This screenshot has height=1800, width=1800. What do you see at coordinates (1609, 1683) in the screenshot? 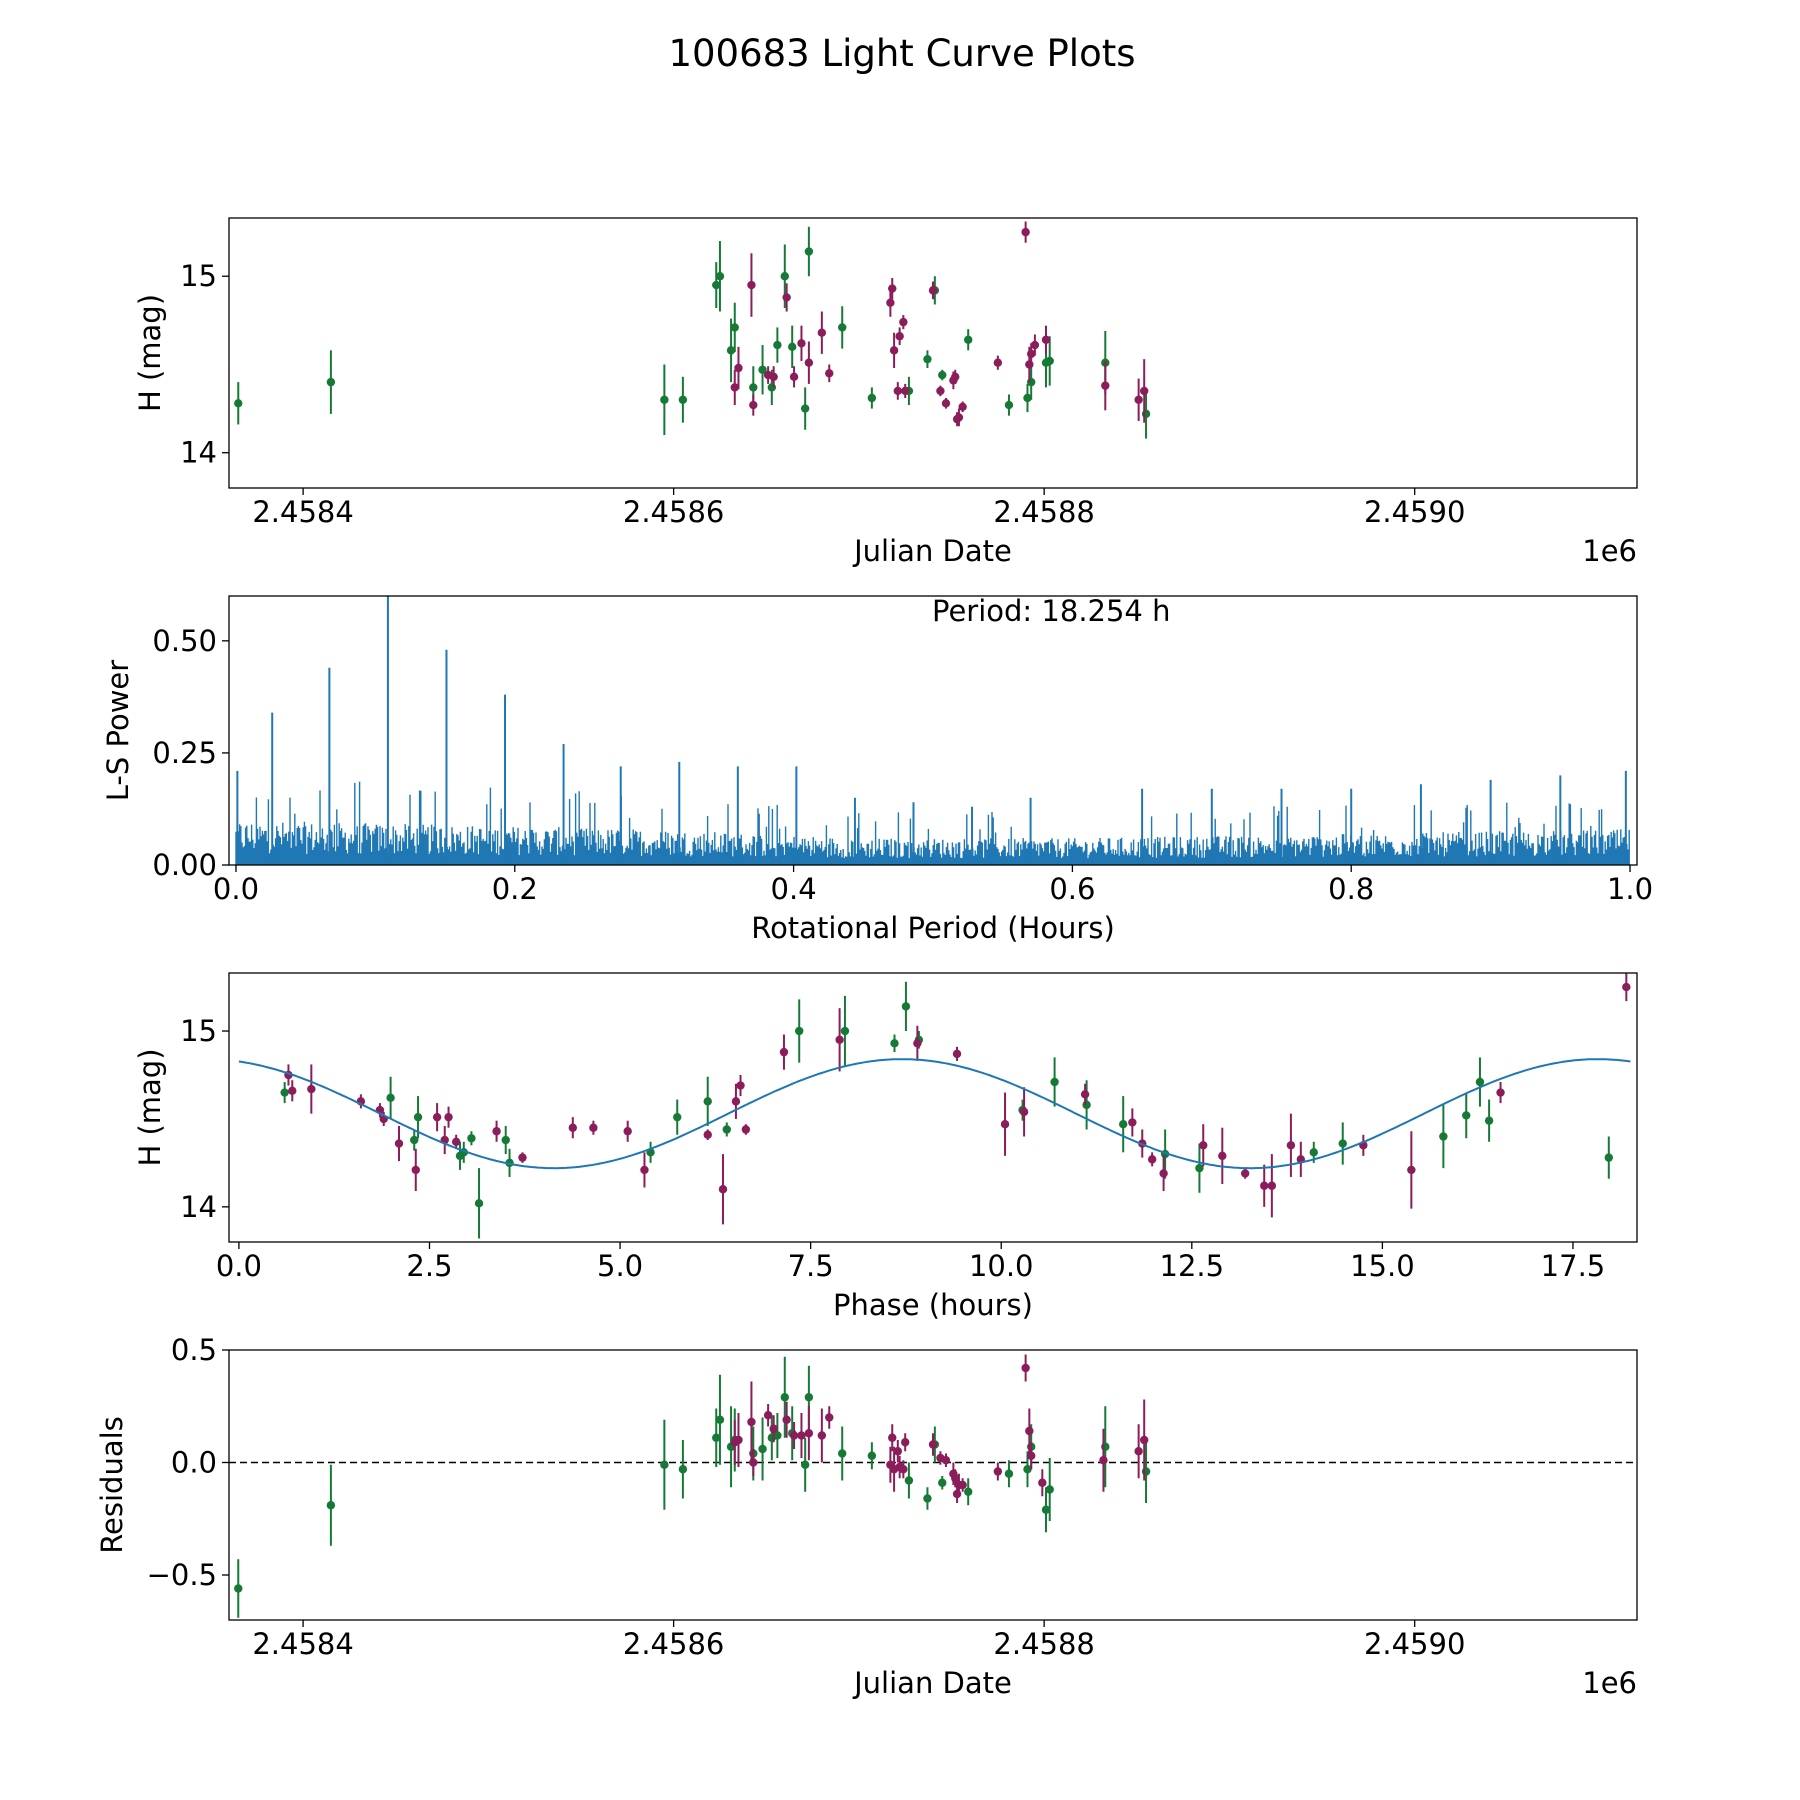
I see `panel4-x-offset-label: 1e6` at bounding box center [1609, 1683].